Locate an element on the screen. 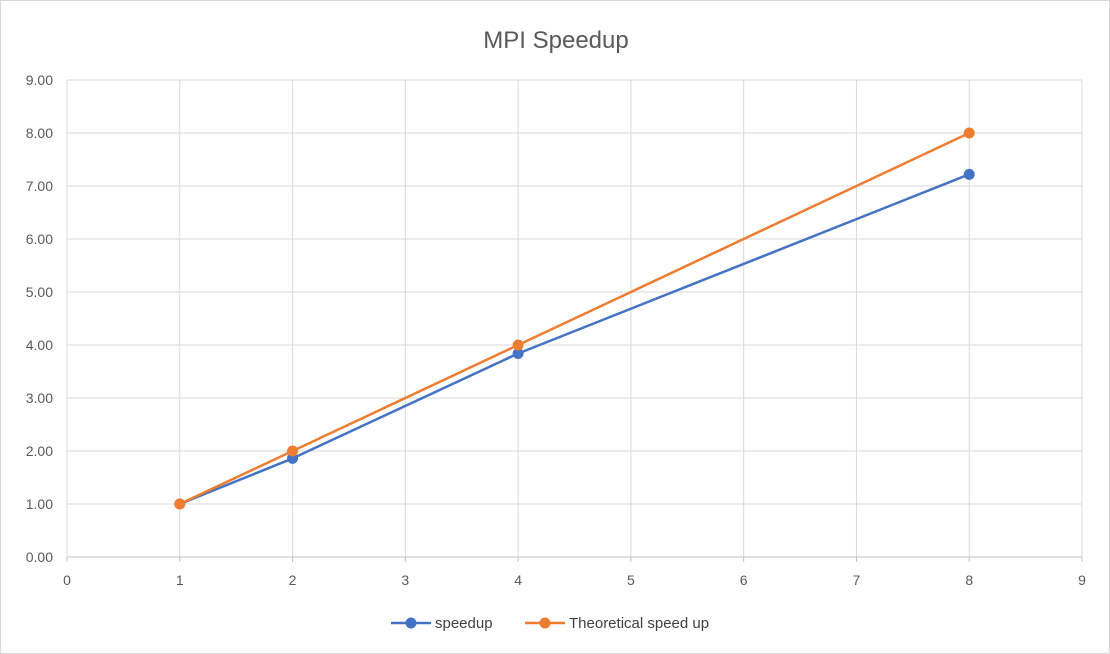 This screenshot has height=654, width=1110. y-tick-label: 7.00 is located at coordinates (39, 186).